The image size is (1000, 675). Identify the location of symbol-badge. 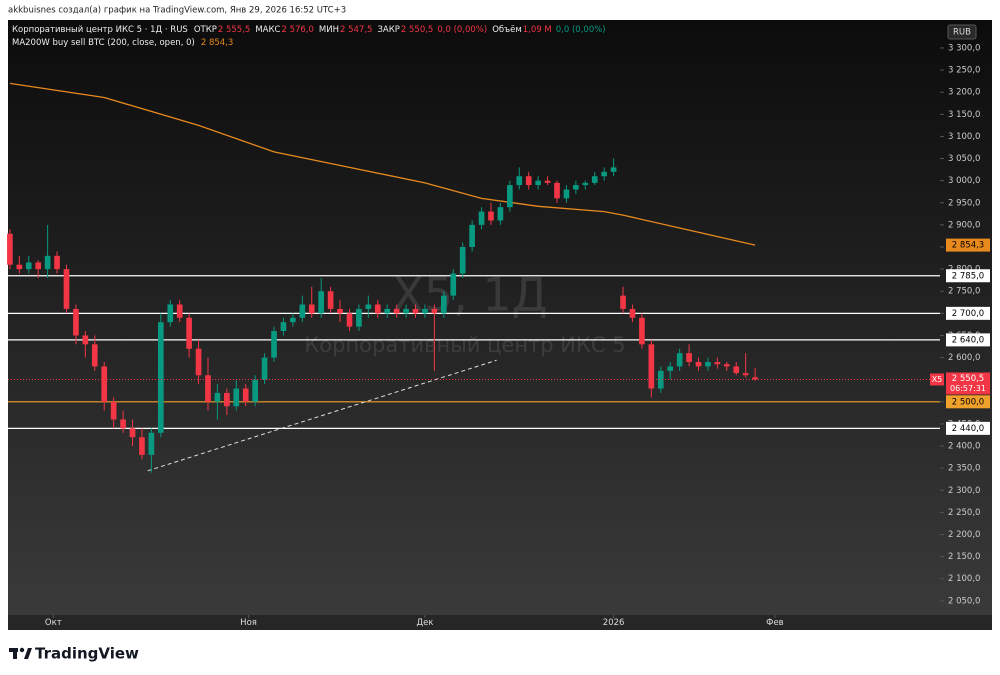
(937, 379).